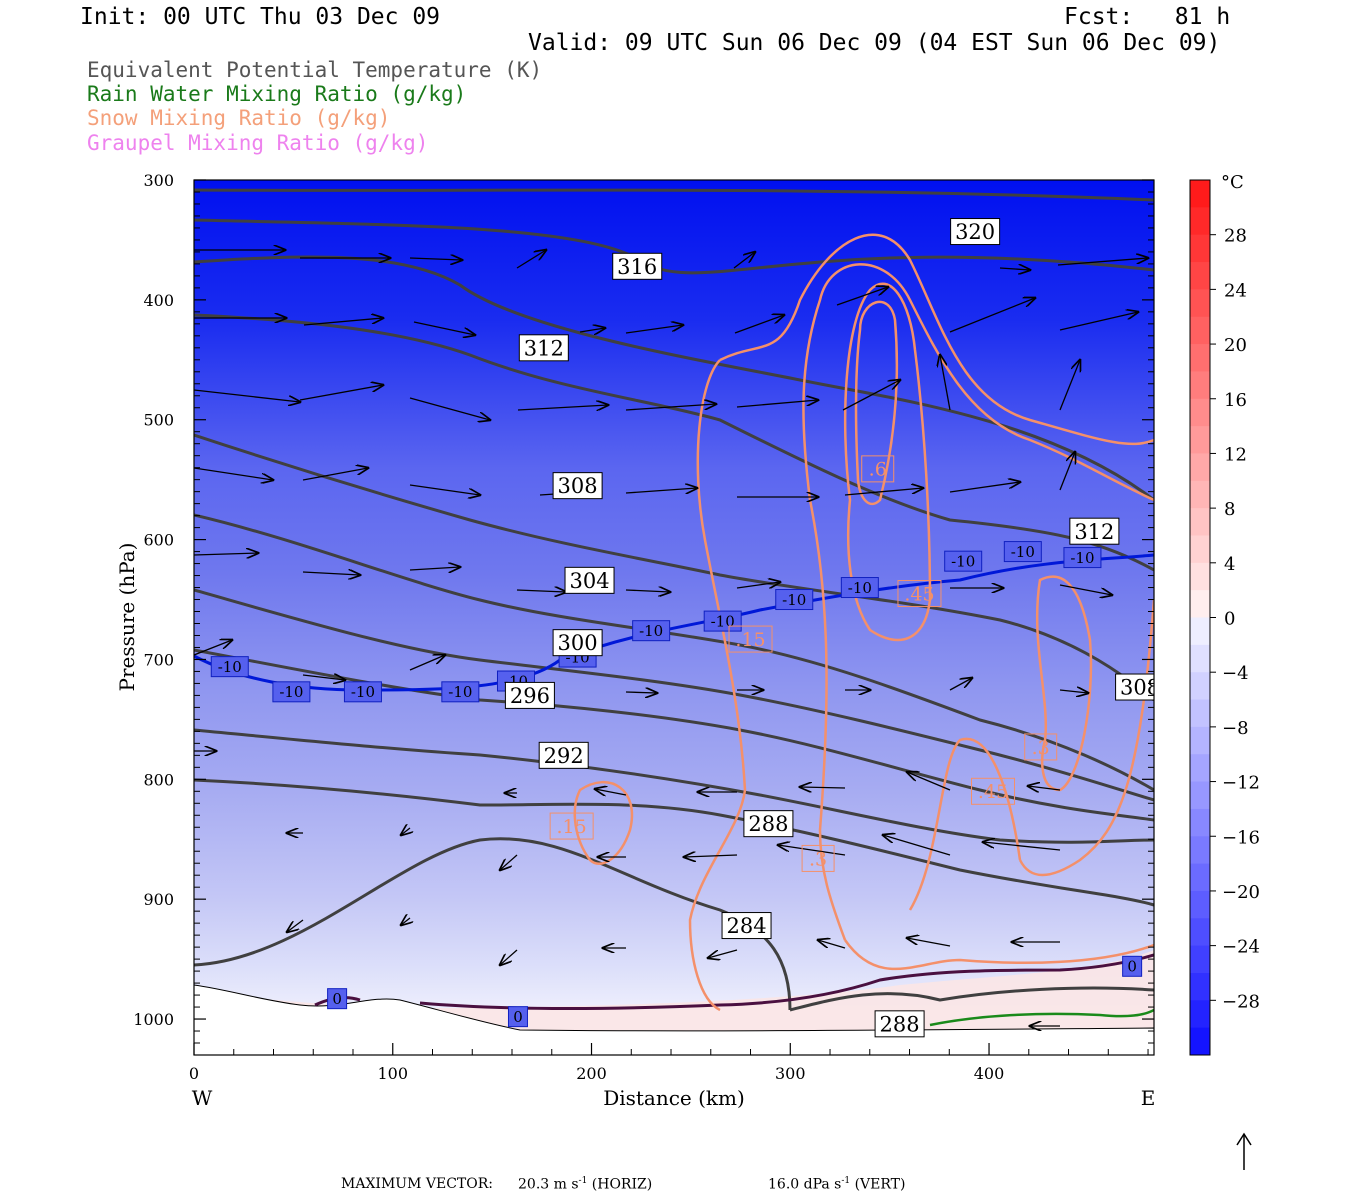 The image size is (1350, 1200). What do you see at coordinates (1235, 728) in the screenshot?
I see `colorbar-tick-label: −8` at bounding box center [1235, 728].